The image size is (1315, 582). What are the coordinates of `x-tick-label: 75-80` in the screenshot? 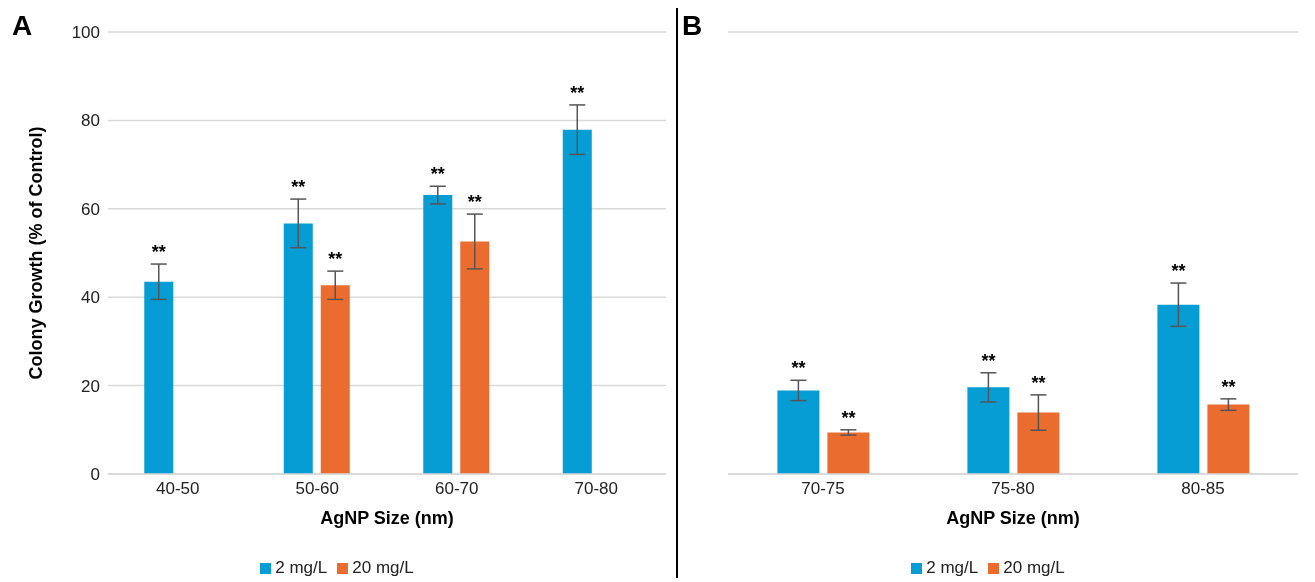 It's located at (1013, 489).